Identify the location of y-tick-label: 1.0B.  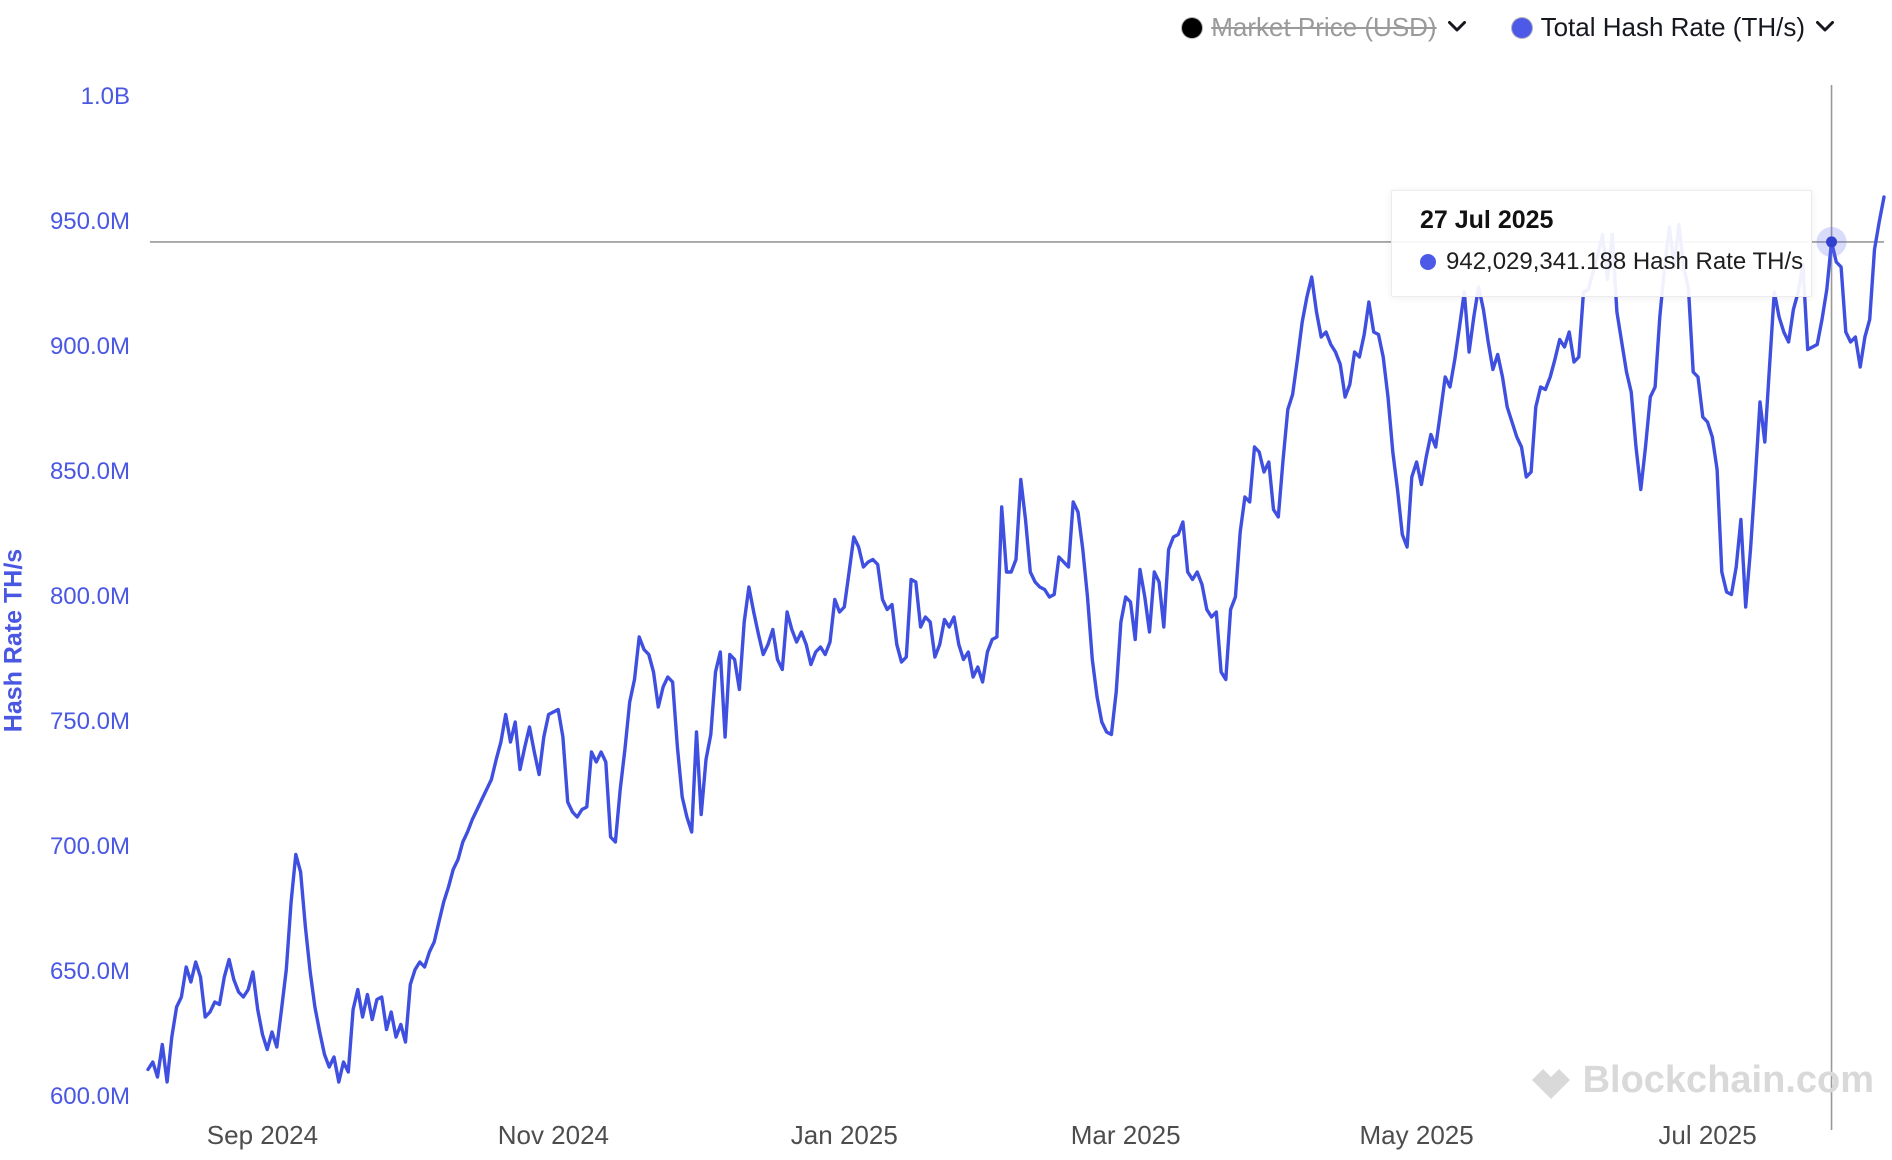
(105, 96).